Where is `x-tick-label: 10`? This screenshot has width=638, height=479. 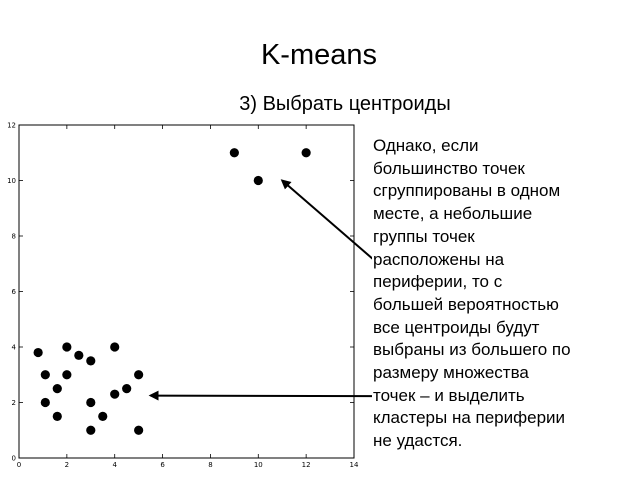 x-tick-label: 10 is located at coordinates (258, 465).